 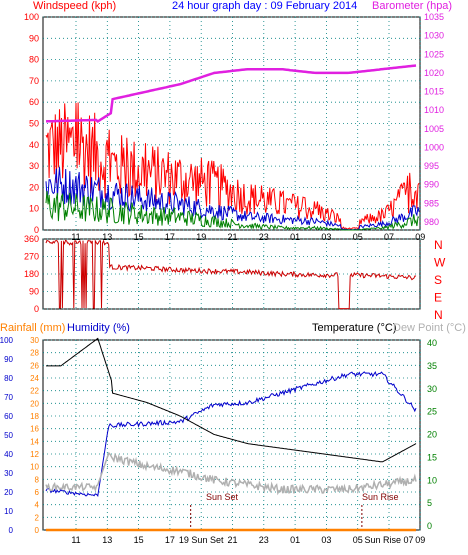 What do you see at coordinates (34, 416) in the screenshot?
I see `rainfall-tick-label: 18` at bounding box center [34, 416].